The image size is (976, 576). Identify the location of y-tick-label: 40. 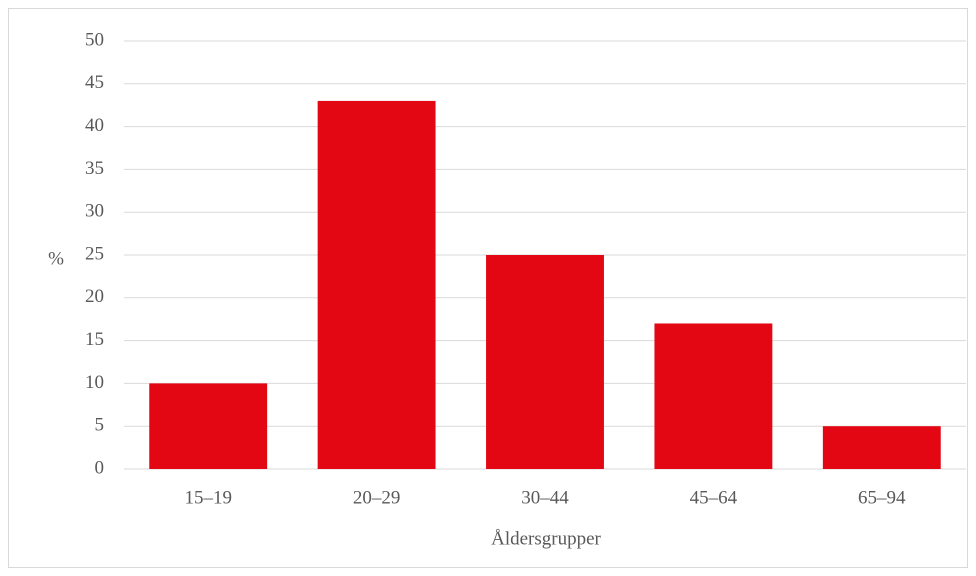
(94, 125).